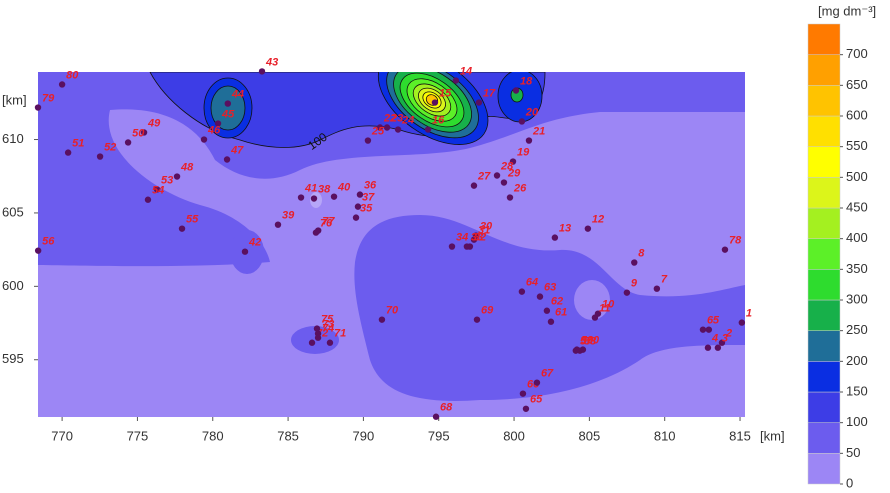  What do you see at coordinates (310, 188) in the screenshot?
I see `point-label: 41` at bounding box center [310, 188].